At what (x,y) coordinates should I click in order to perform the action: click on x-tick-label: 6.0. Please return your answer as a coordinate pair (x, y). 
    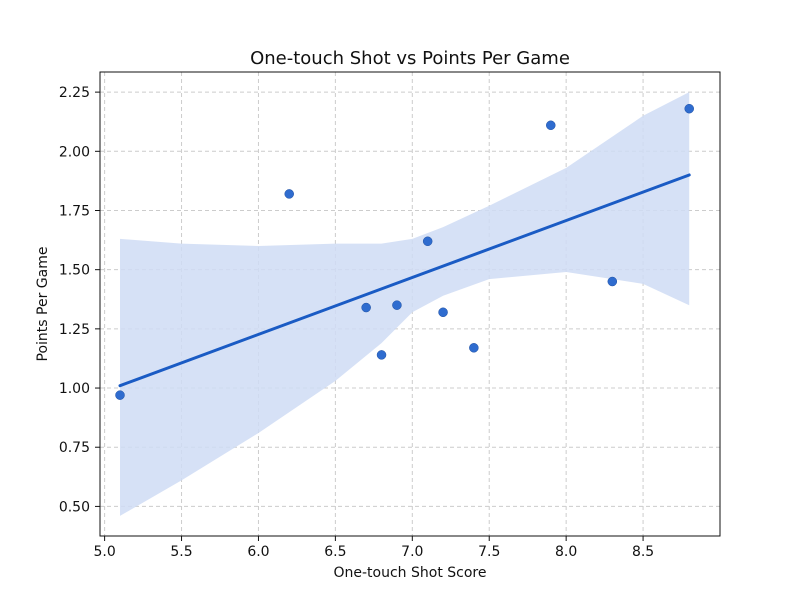
    Looking at the image, I should click on (258, 552).